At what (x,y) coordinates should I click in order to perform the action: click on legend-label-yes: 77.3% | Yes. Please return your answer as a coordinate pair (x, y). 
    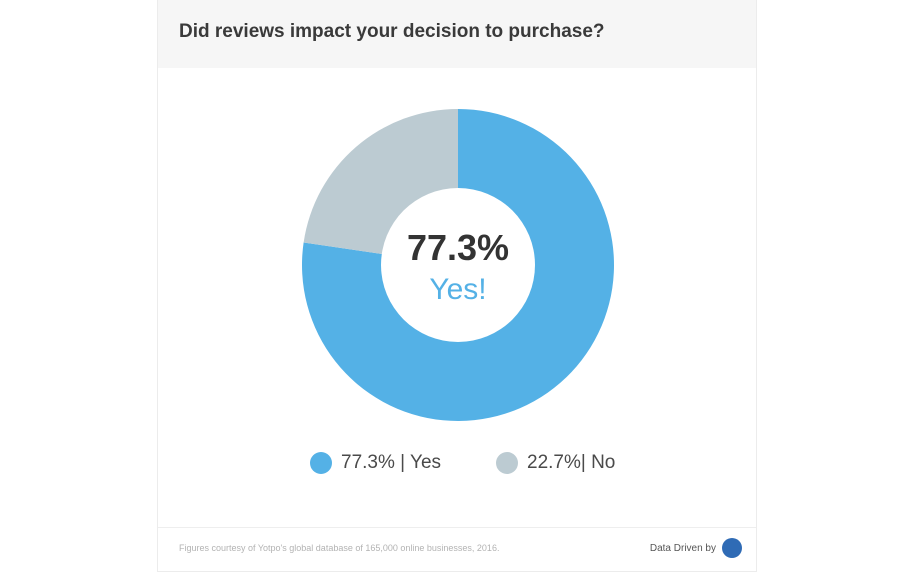
    Looking at the image, I should click on (391, 462).